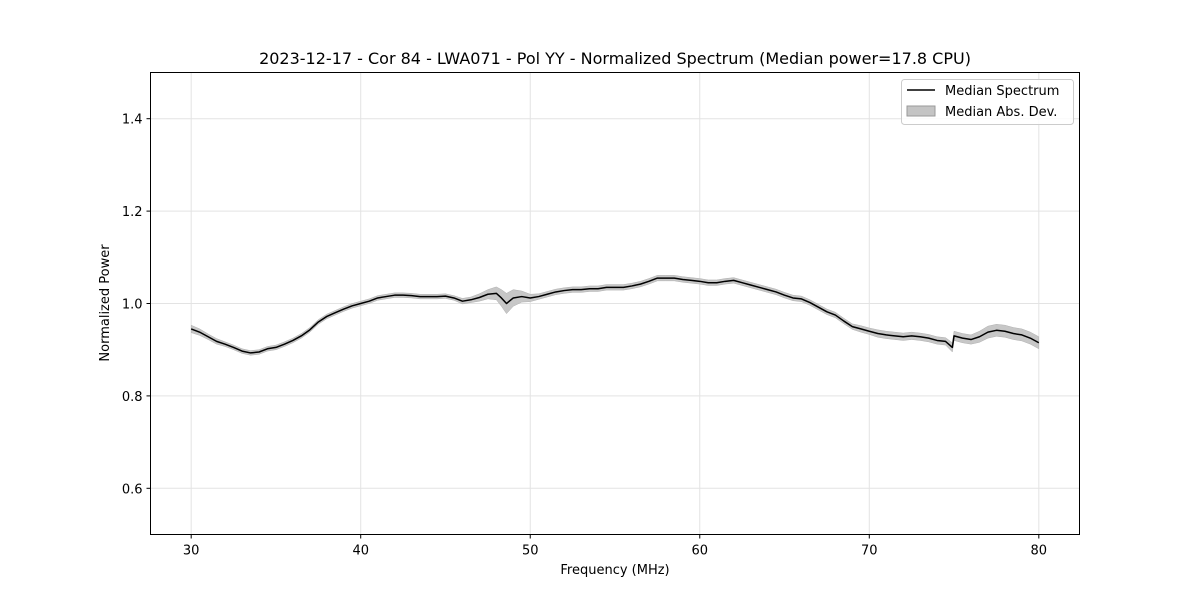  Describe the element at coordinates (530, 551) in the screenshot. I see `x-tick-label: 50` at that location.